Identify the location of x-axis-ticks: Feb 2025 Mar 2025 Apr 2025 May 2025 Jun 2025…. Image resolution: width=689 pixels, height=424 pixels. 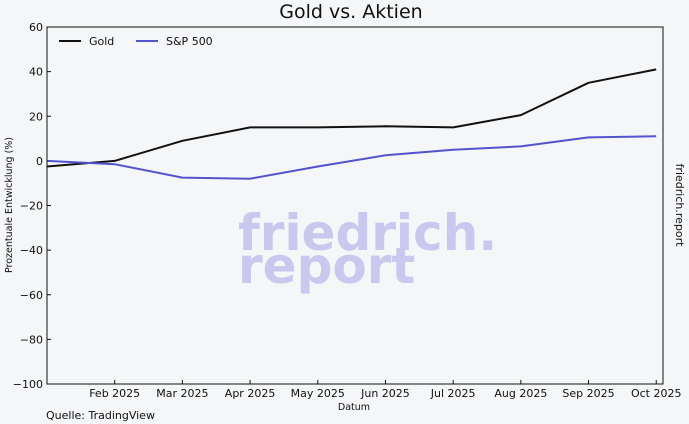
(385, 390).